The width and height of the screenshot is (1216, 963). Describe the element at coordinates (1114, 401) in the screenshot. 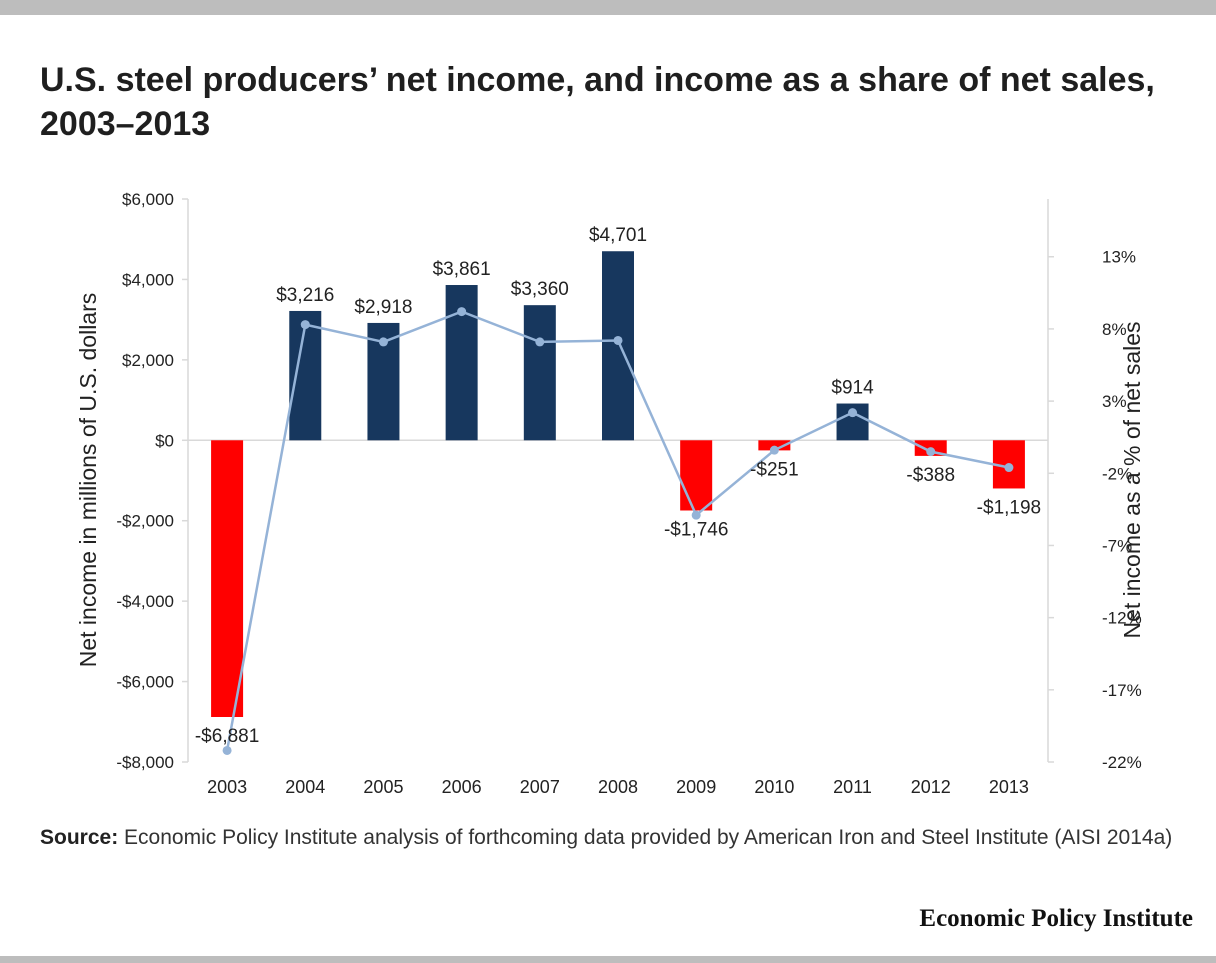

I see `y2-tick-label: 3%` at that location.